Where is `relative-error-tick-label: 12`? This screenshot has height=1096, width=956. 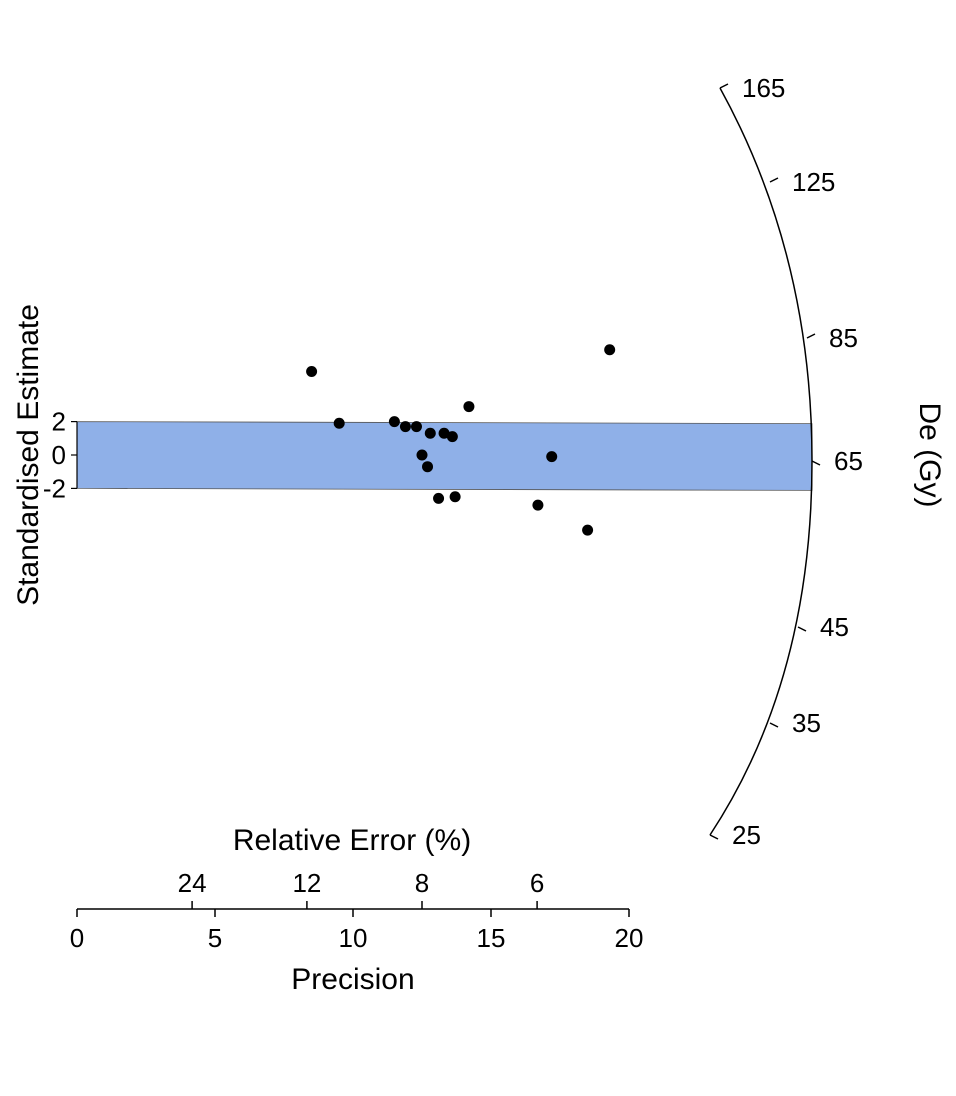 relative-error-tick-label: 12 is located at coordinates (306, 883).